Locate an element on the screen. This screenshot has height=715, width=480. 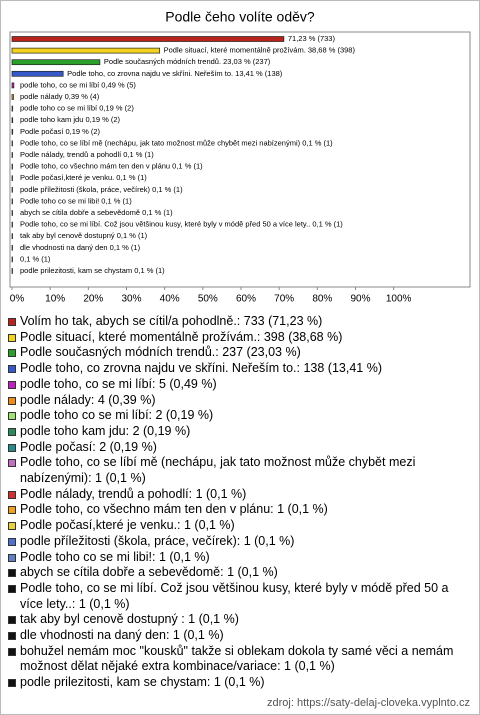
bar-label: tak aby byl cenově dostupný 0,1 % (1) is located at coordinates (84, 235).